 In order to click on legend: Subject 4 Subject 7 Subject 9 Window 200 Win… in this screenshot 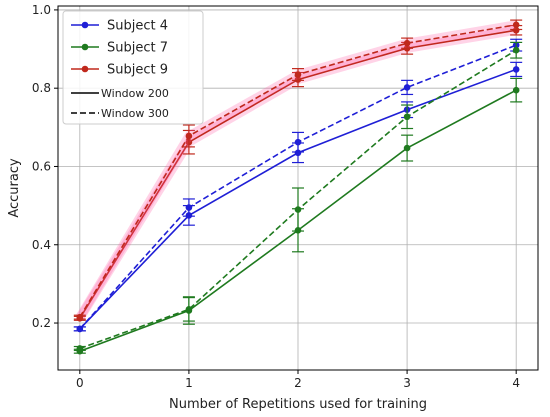, I will do `click(133, 67)`.